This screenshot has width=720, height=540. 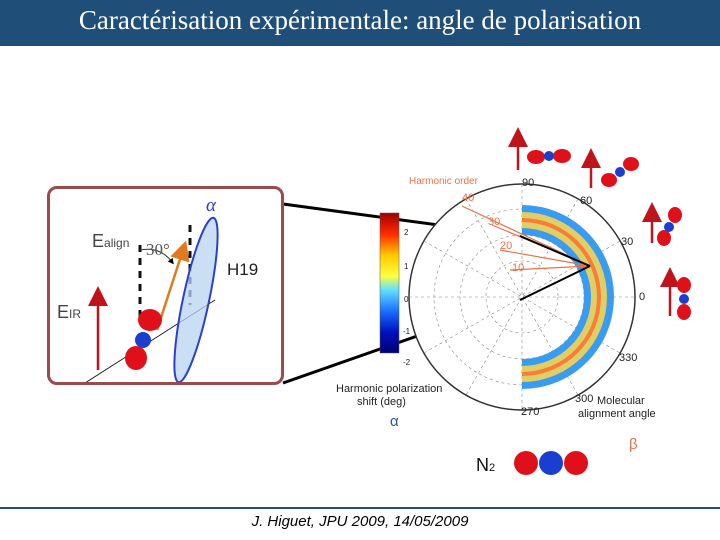 I want to click on radial-label-30: 30, so click(x=494, y=222).